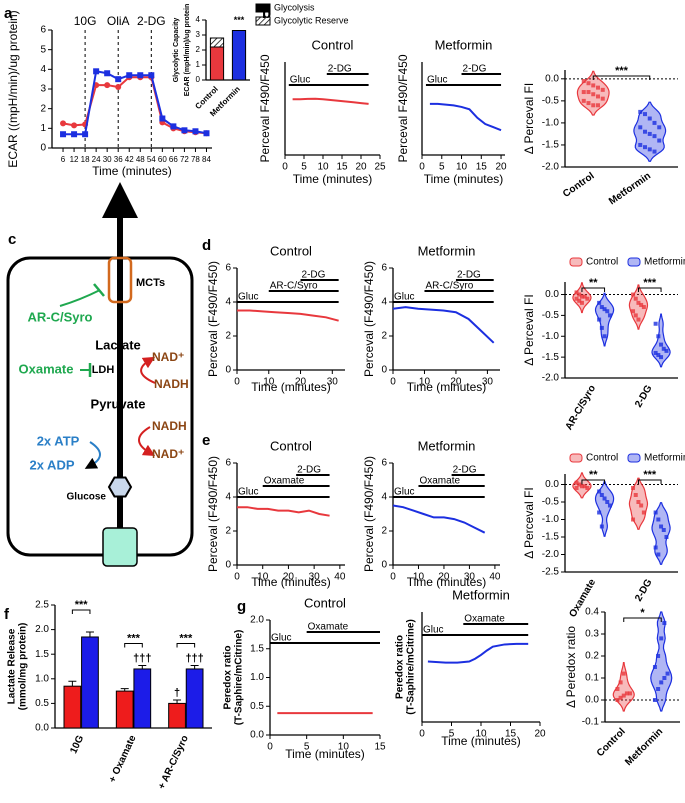 This screenshot has height=803, width=685. What do you see at coordinates (12, 239) in the screenshot?
I see `panel-letter: c` at bounding box center [12, 239].